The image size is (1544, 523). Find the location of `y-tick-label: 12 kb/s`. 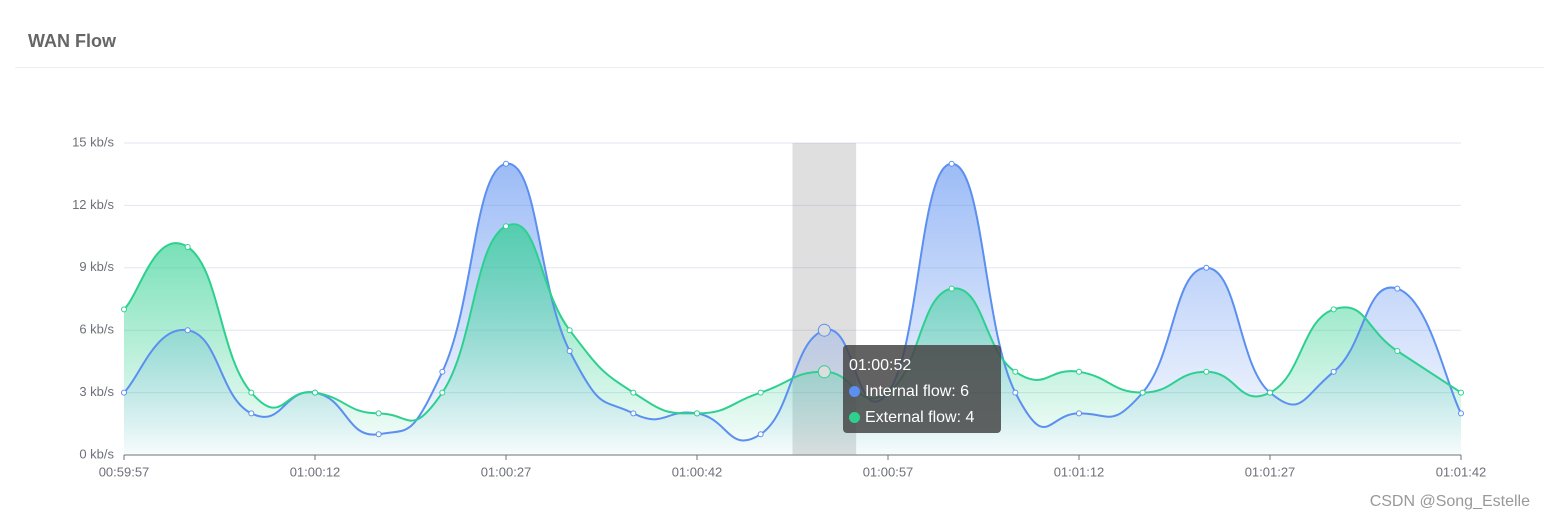

y-tick-label: 12 kb/s is located at coordinates (93, 204).